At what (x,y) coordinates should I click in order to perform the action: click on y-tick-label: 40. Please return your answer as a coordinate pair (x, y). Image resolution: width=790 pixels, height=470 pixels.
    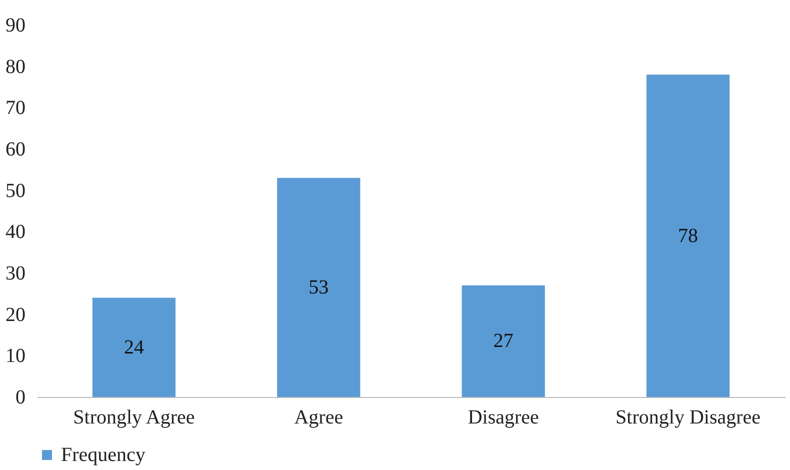
    Looking at the image, I should click on (16, 232).